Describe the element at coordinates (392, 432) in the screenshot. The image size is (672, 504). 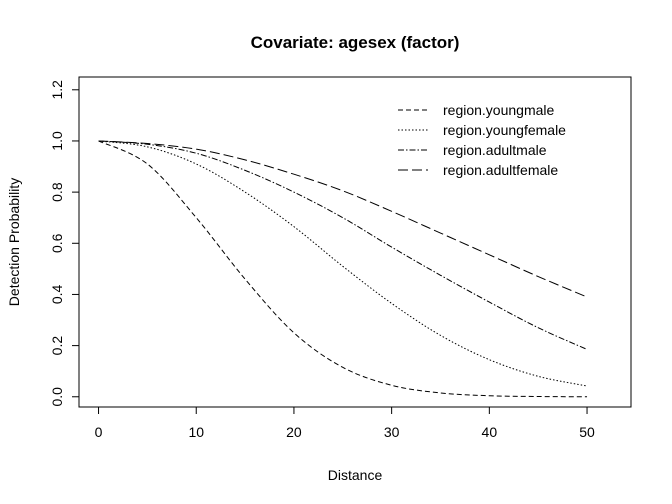
I see `x-tick-label: 30` at that location.